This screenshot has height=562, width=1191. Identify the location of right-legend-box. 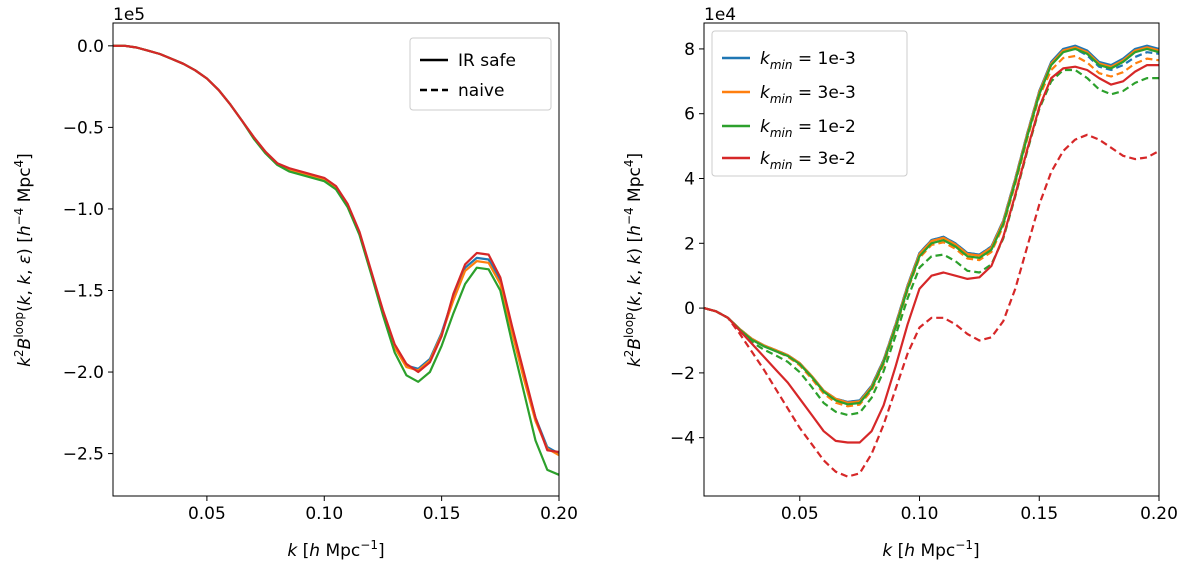
(809, 103).